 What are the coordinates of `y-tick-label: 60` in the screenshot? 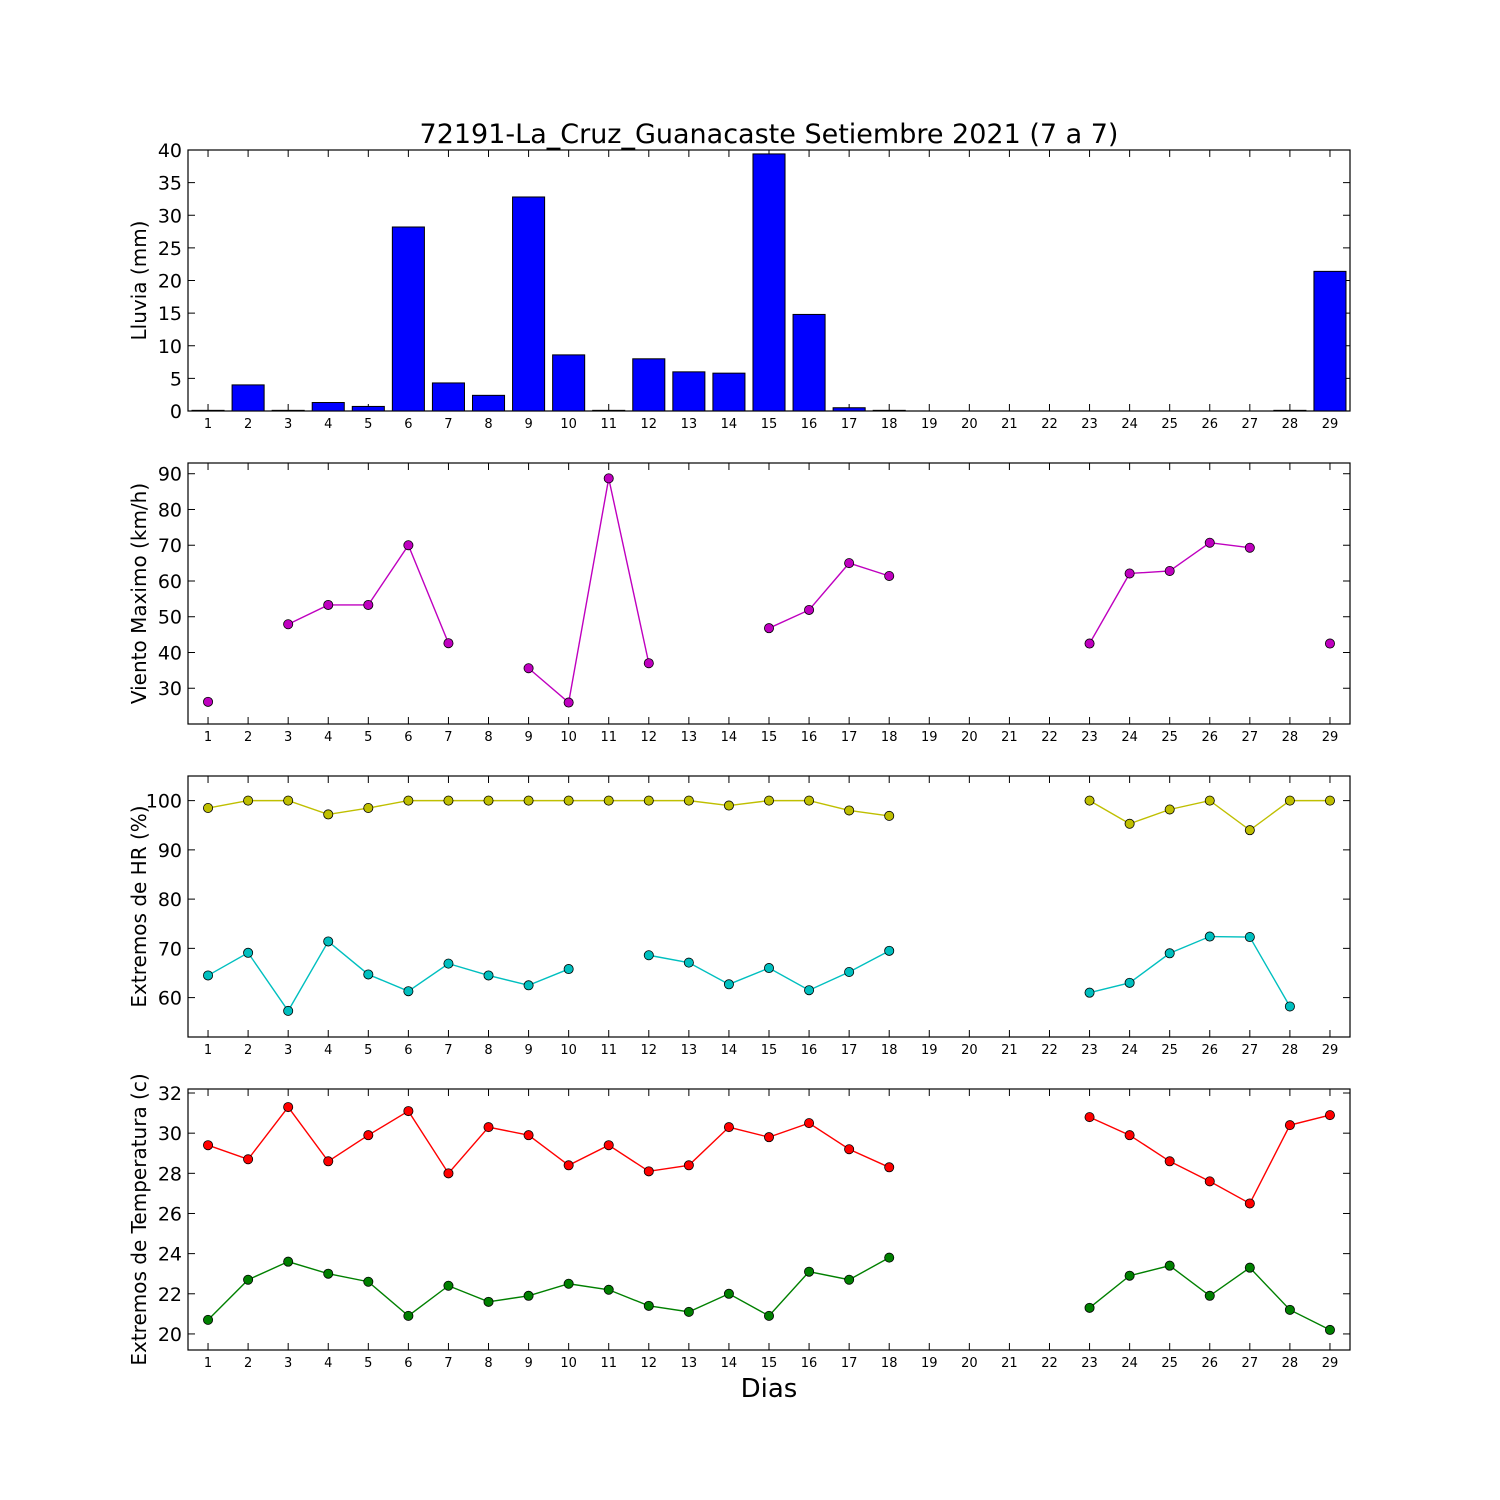 It's located at (170, 999).